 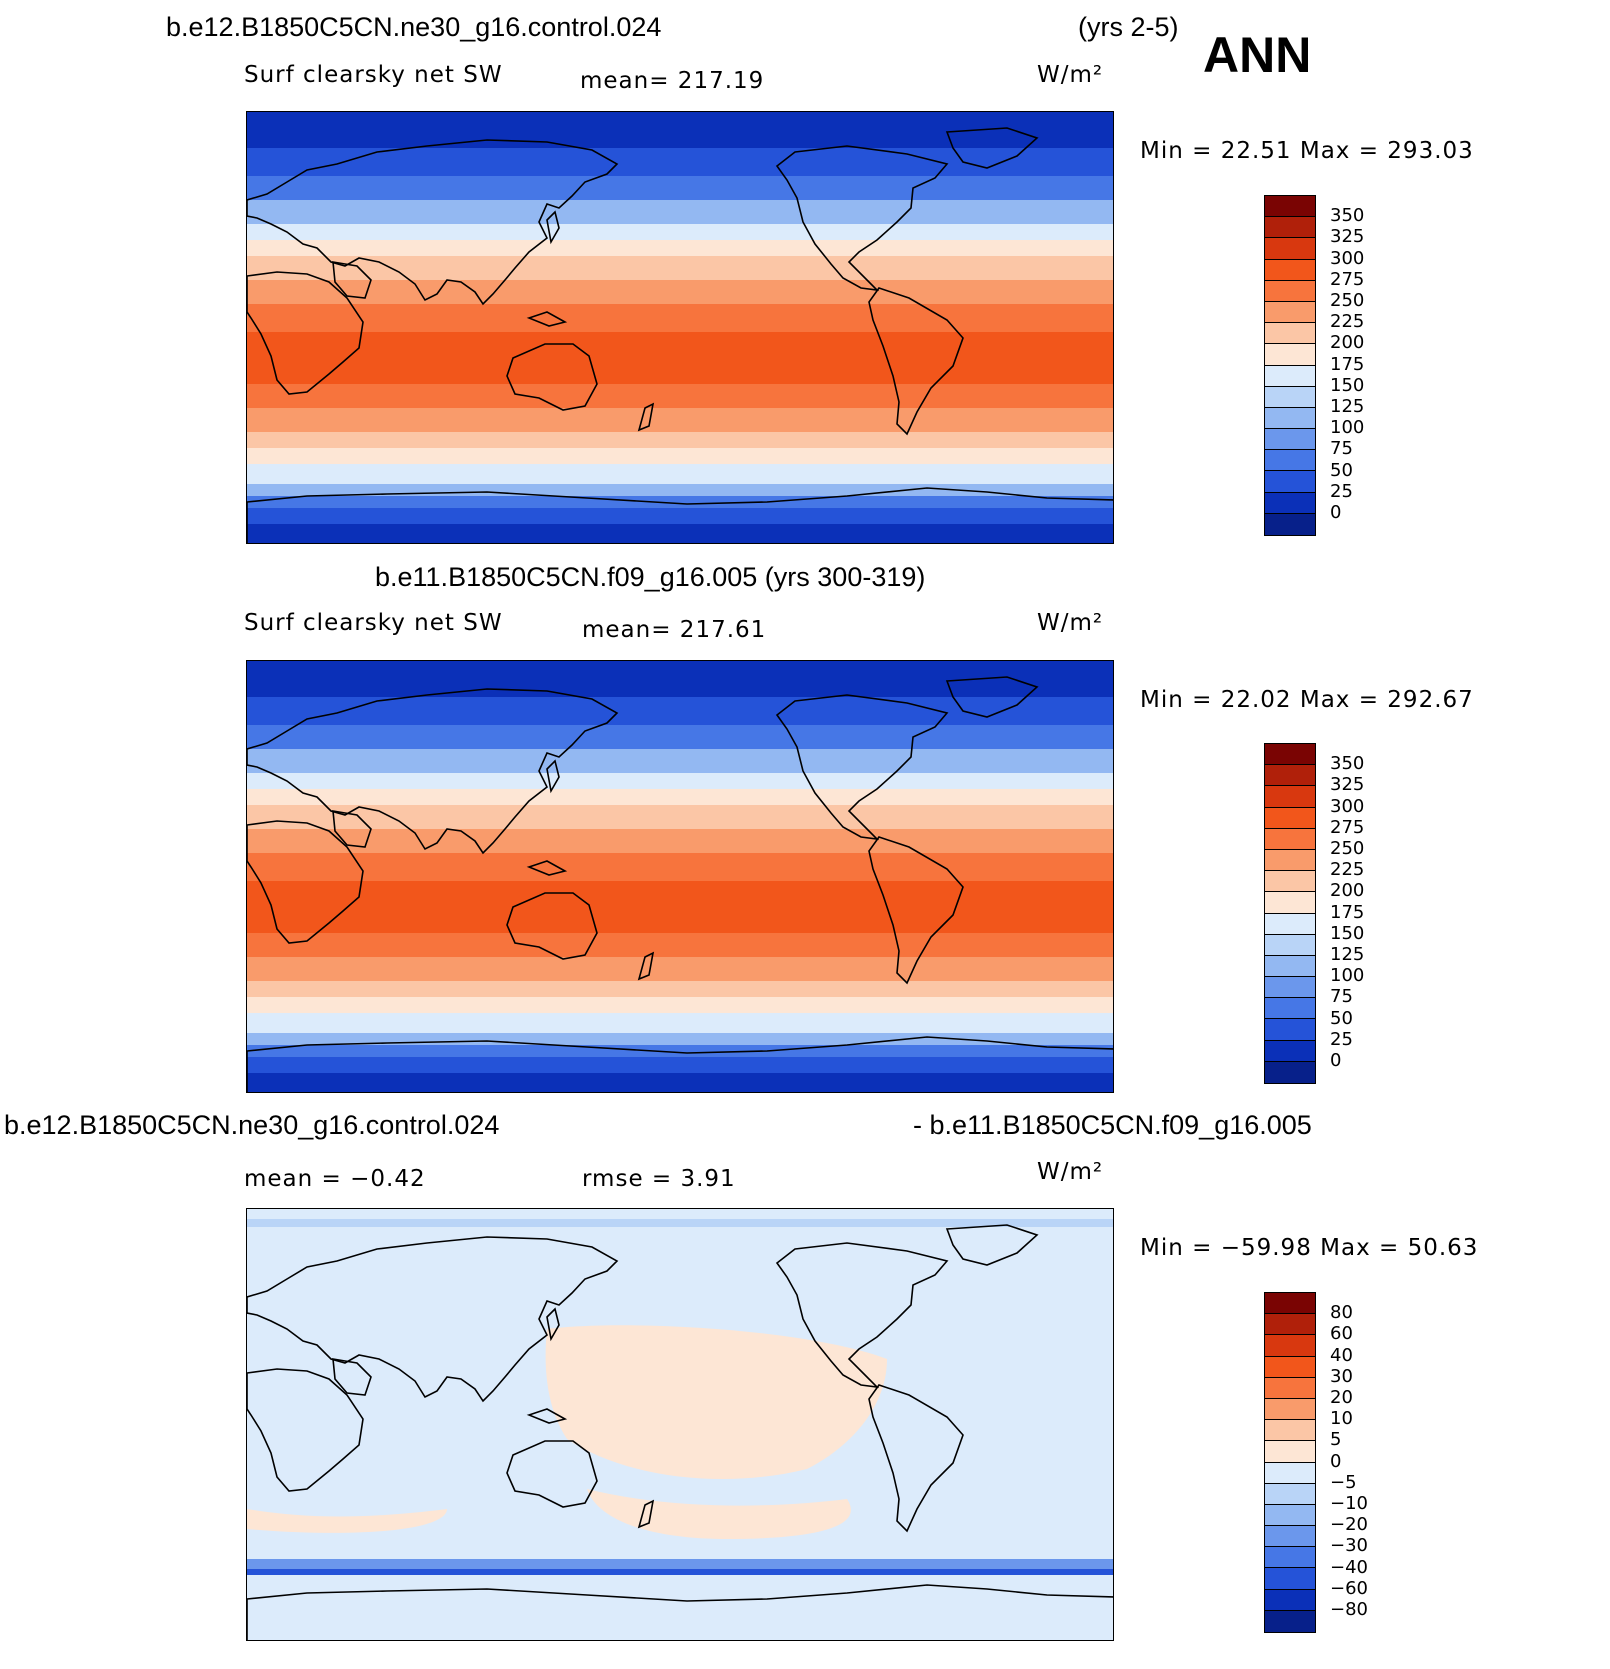 What do you see at coordinates (1347, 343) in the screenshot?
I see `colorbar-tick-label: 200` at bounding box center [1347, 343].